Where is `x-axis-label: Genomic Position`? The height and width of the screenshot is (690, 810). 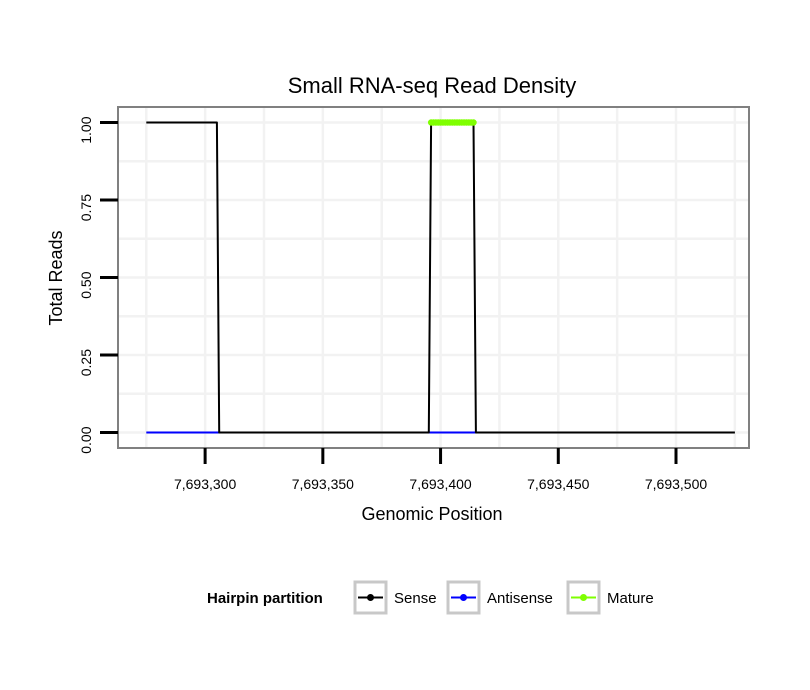
x-axis-label: Genomic Position is located at coordinates (431, 514).